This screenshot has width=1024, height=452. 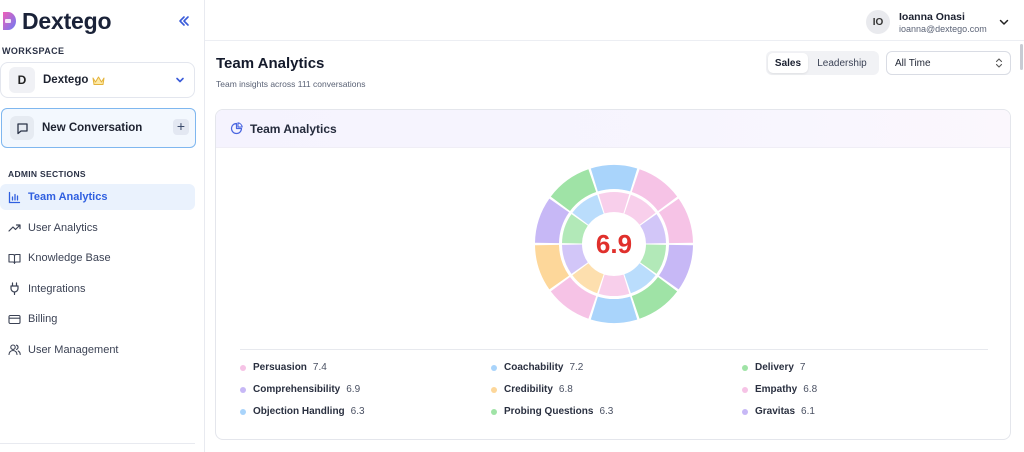 What do you see at coordinates (14, 228) in the screenshot?
I see `trending-up-icon` at bounding box center [14, 228].